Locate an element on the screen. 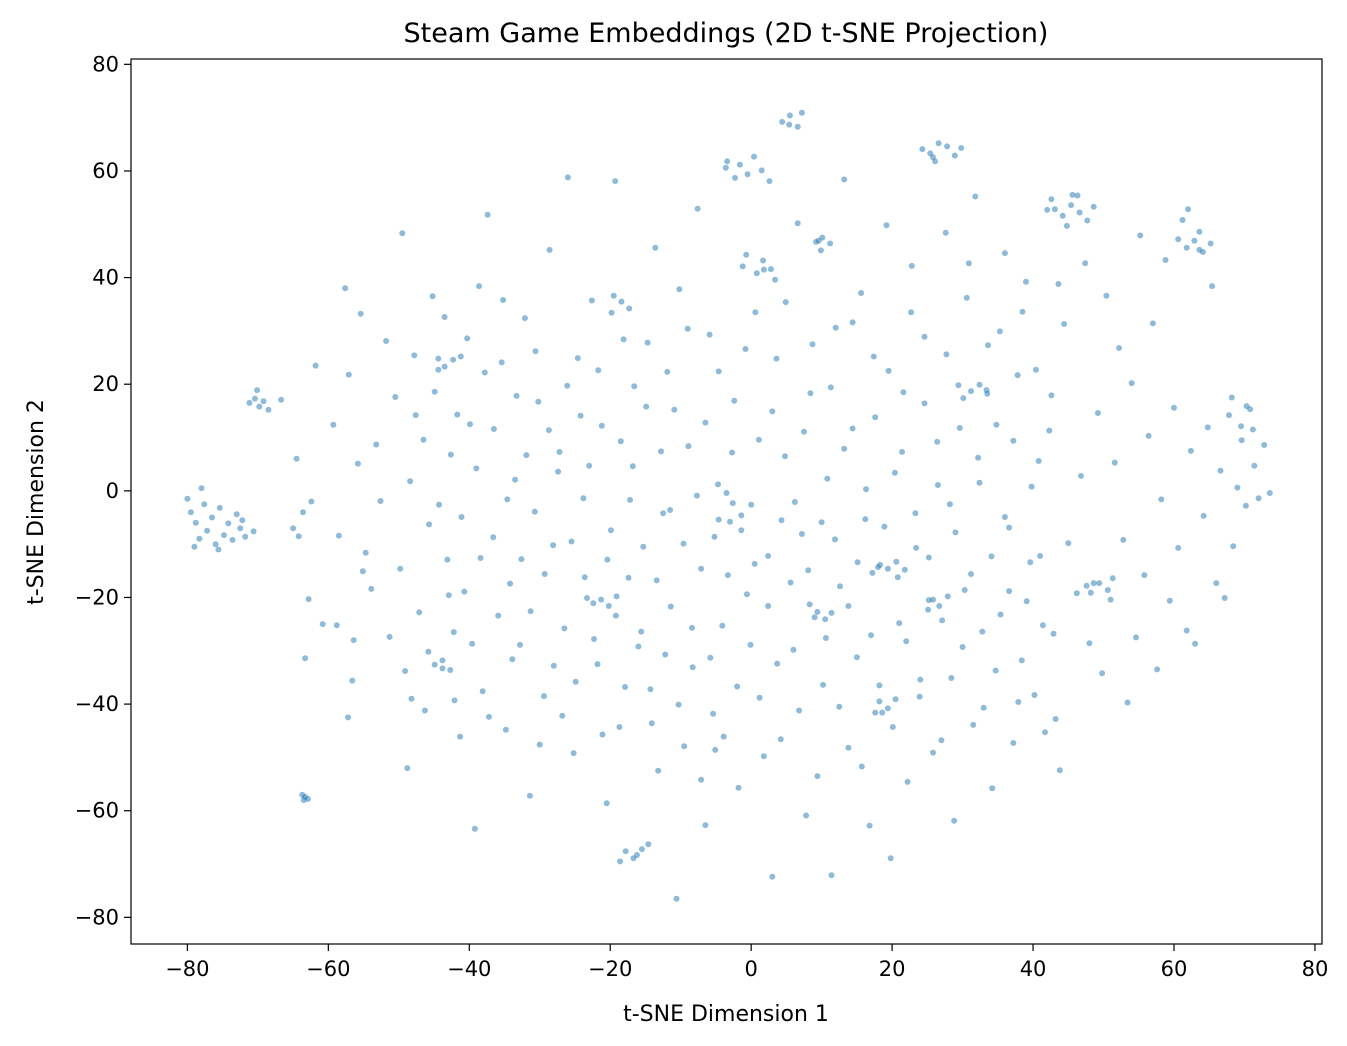 Image resolution: width=1347 pixels, height=1046 pixels. y-axis-ticks: −80 −60 −40 −20 0 20 40 60 80 is located at coordinates (103, 490).